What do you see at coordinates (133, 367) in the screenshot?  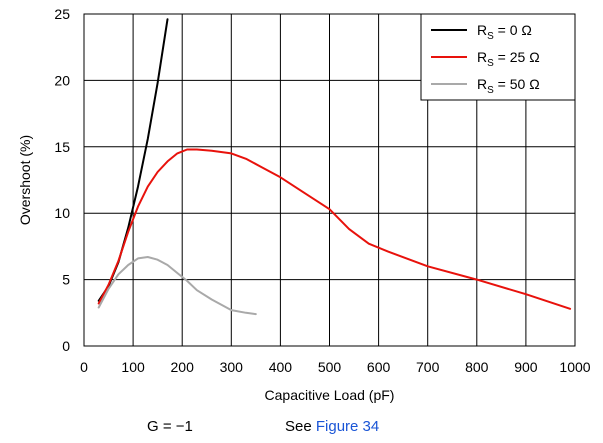 I see `x-tick-label: 100` at bounding box center [133, 367].